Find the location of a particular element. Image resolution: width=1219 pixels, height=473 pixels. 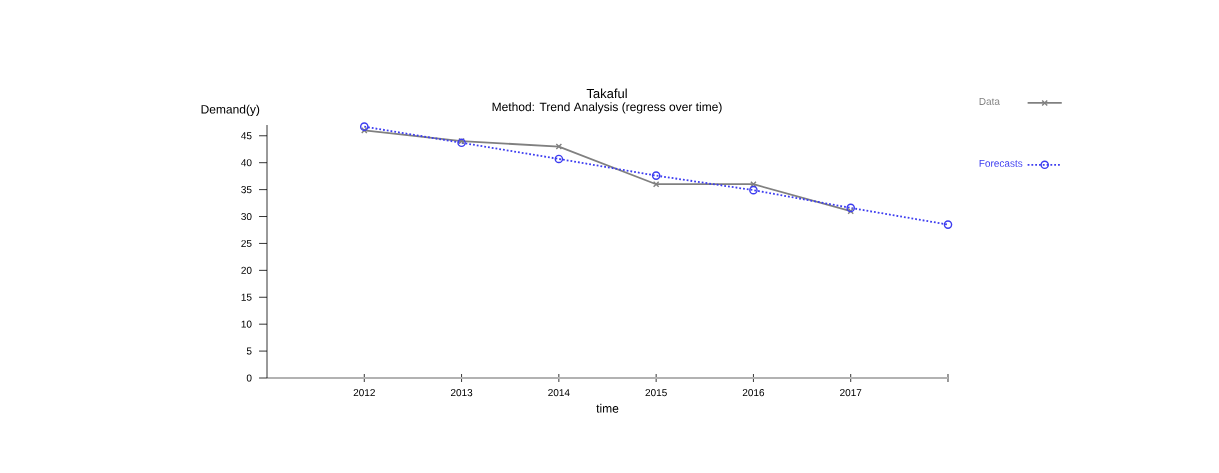

y-tick-label: 30 is located at coordinates (246, 216).